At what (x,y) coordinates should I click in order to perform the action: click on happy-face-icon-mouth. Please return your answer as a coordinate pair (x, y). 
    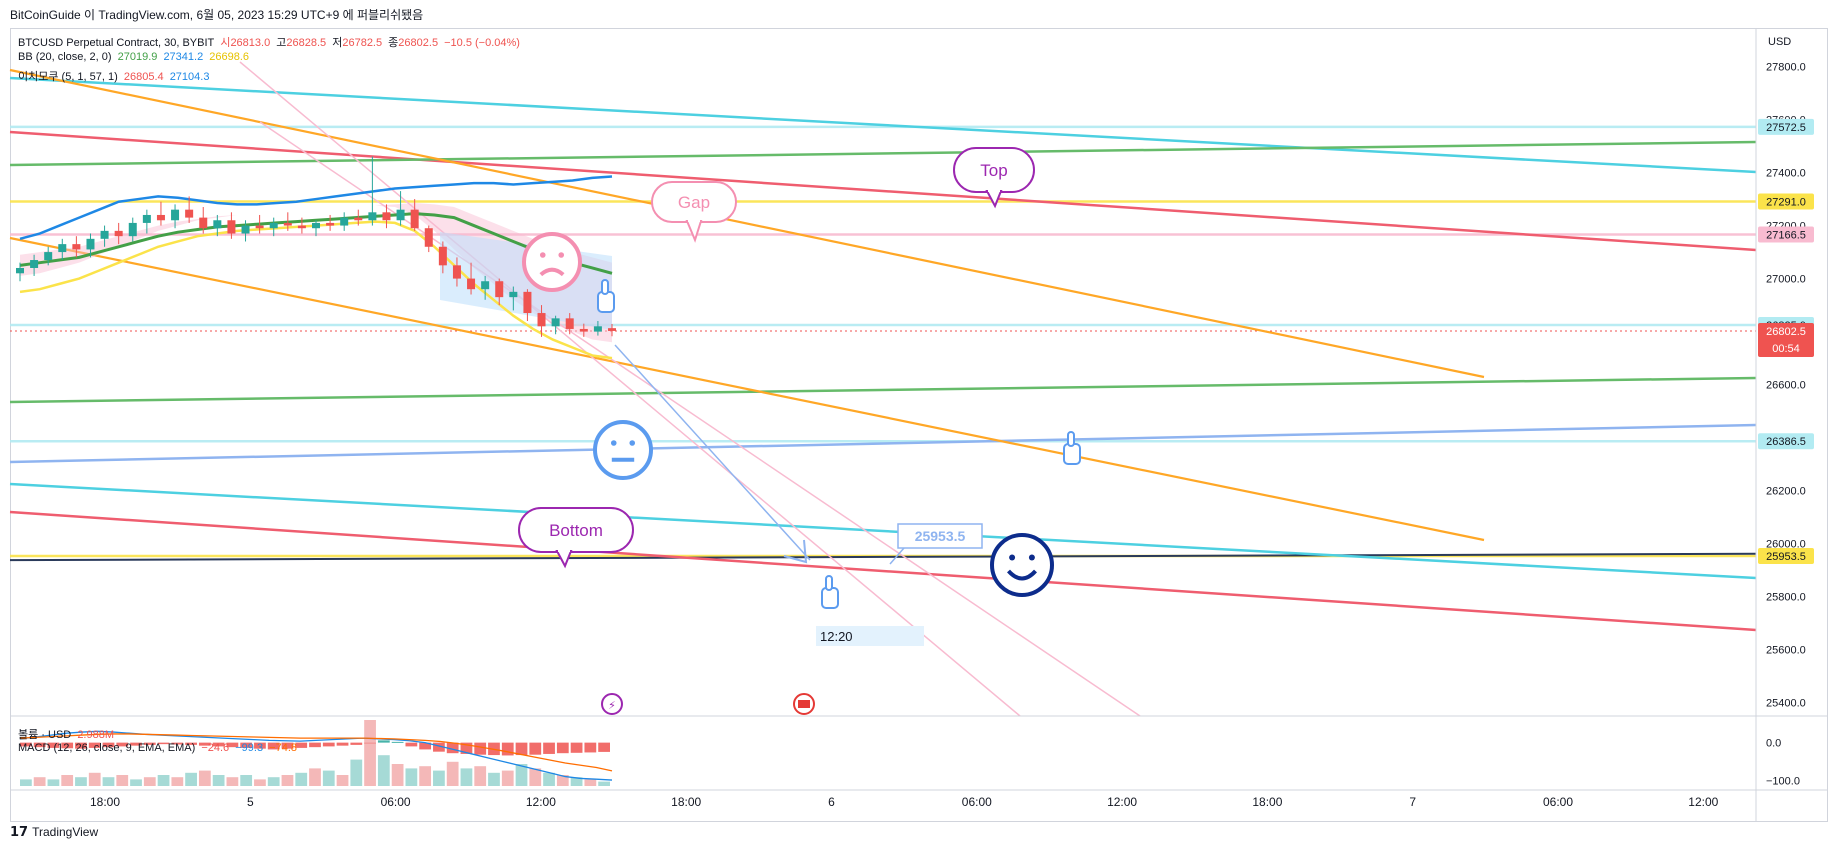
    Looking at the image, I should click on (1022, 575).